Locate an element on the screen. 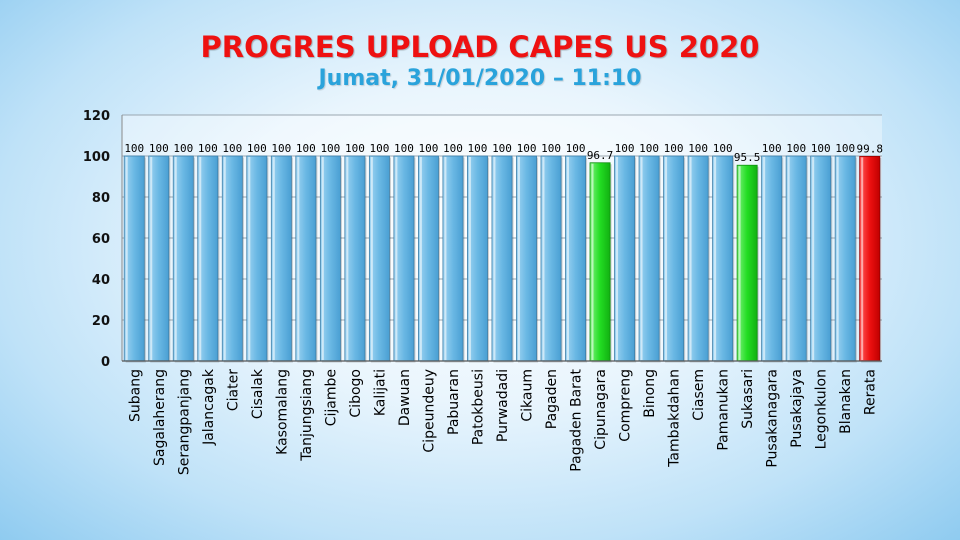  y-tick-label: 100 is located at coordinates (96, 157).